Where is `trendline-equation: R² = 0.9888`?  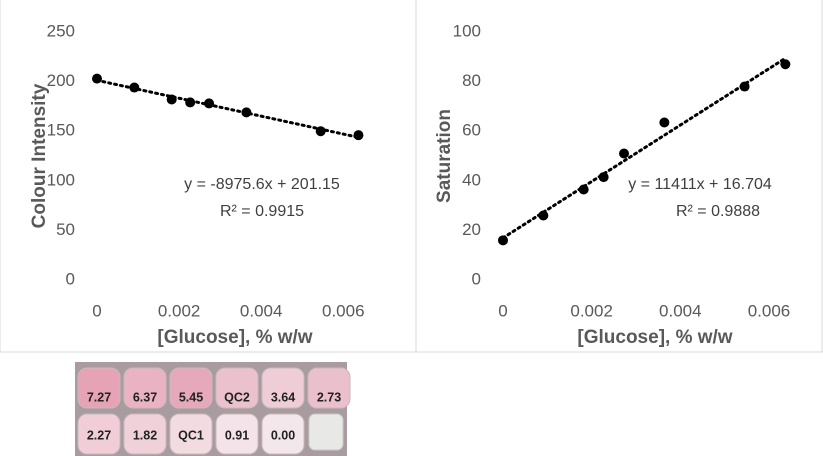 trendline-equation: R² = 0.9888 is located at coordinates (718, 211).